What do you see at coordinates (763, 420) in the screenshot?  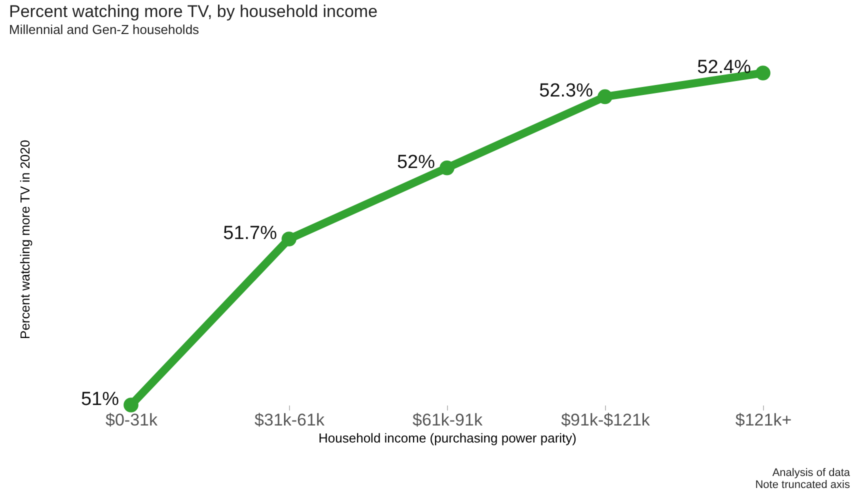 I see `x-tick-label: $121k+` at bounding box center [763, 420].